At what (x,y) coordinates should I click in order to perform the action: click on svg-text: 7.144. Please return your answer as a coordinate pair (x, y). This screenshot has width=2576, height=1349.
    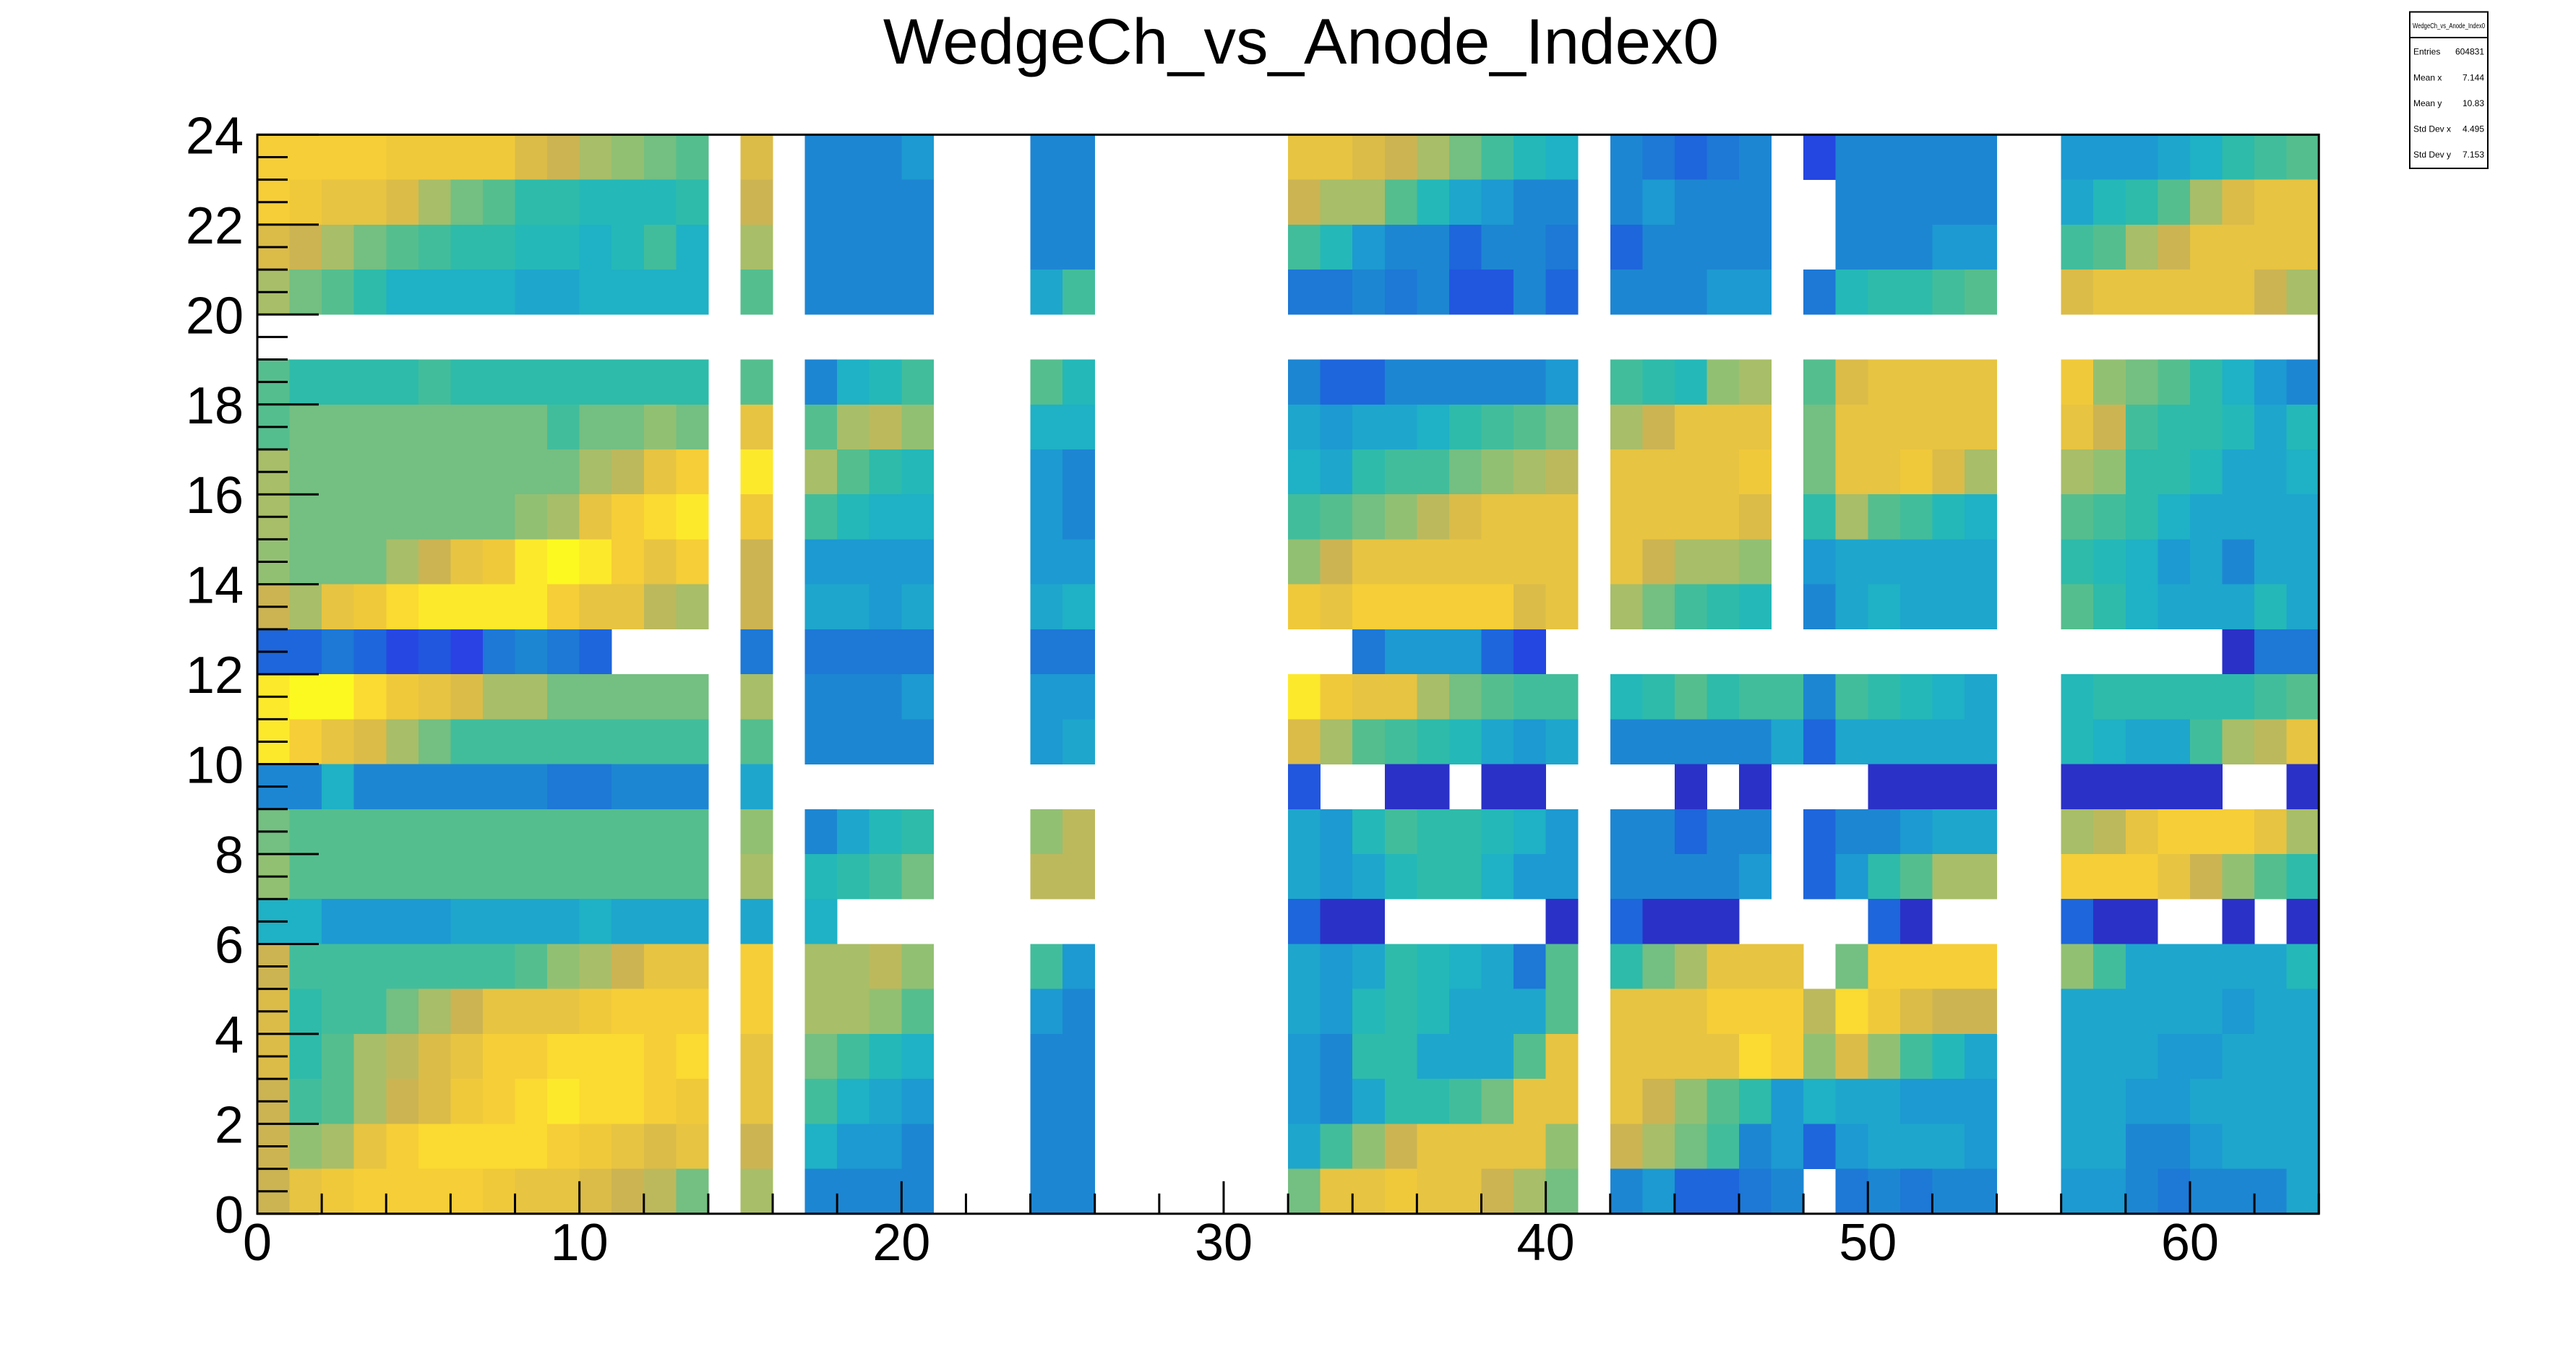
    Looking at the image, I should click on (2473, 78).